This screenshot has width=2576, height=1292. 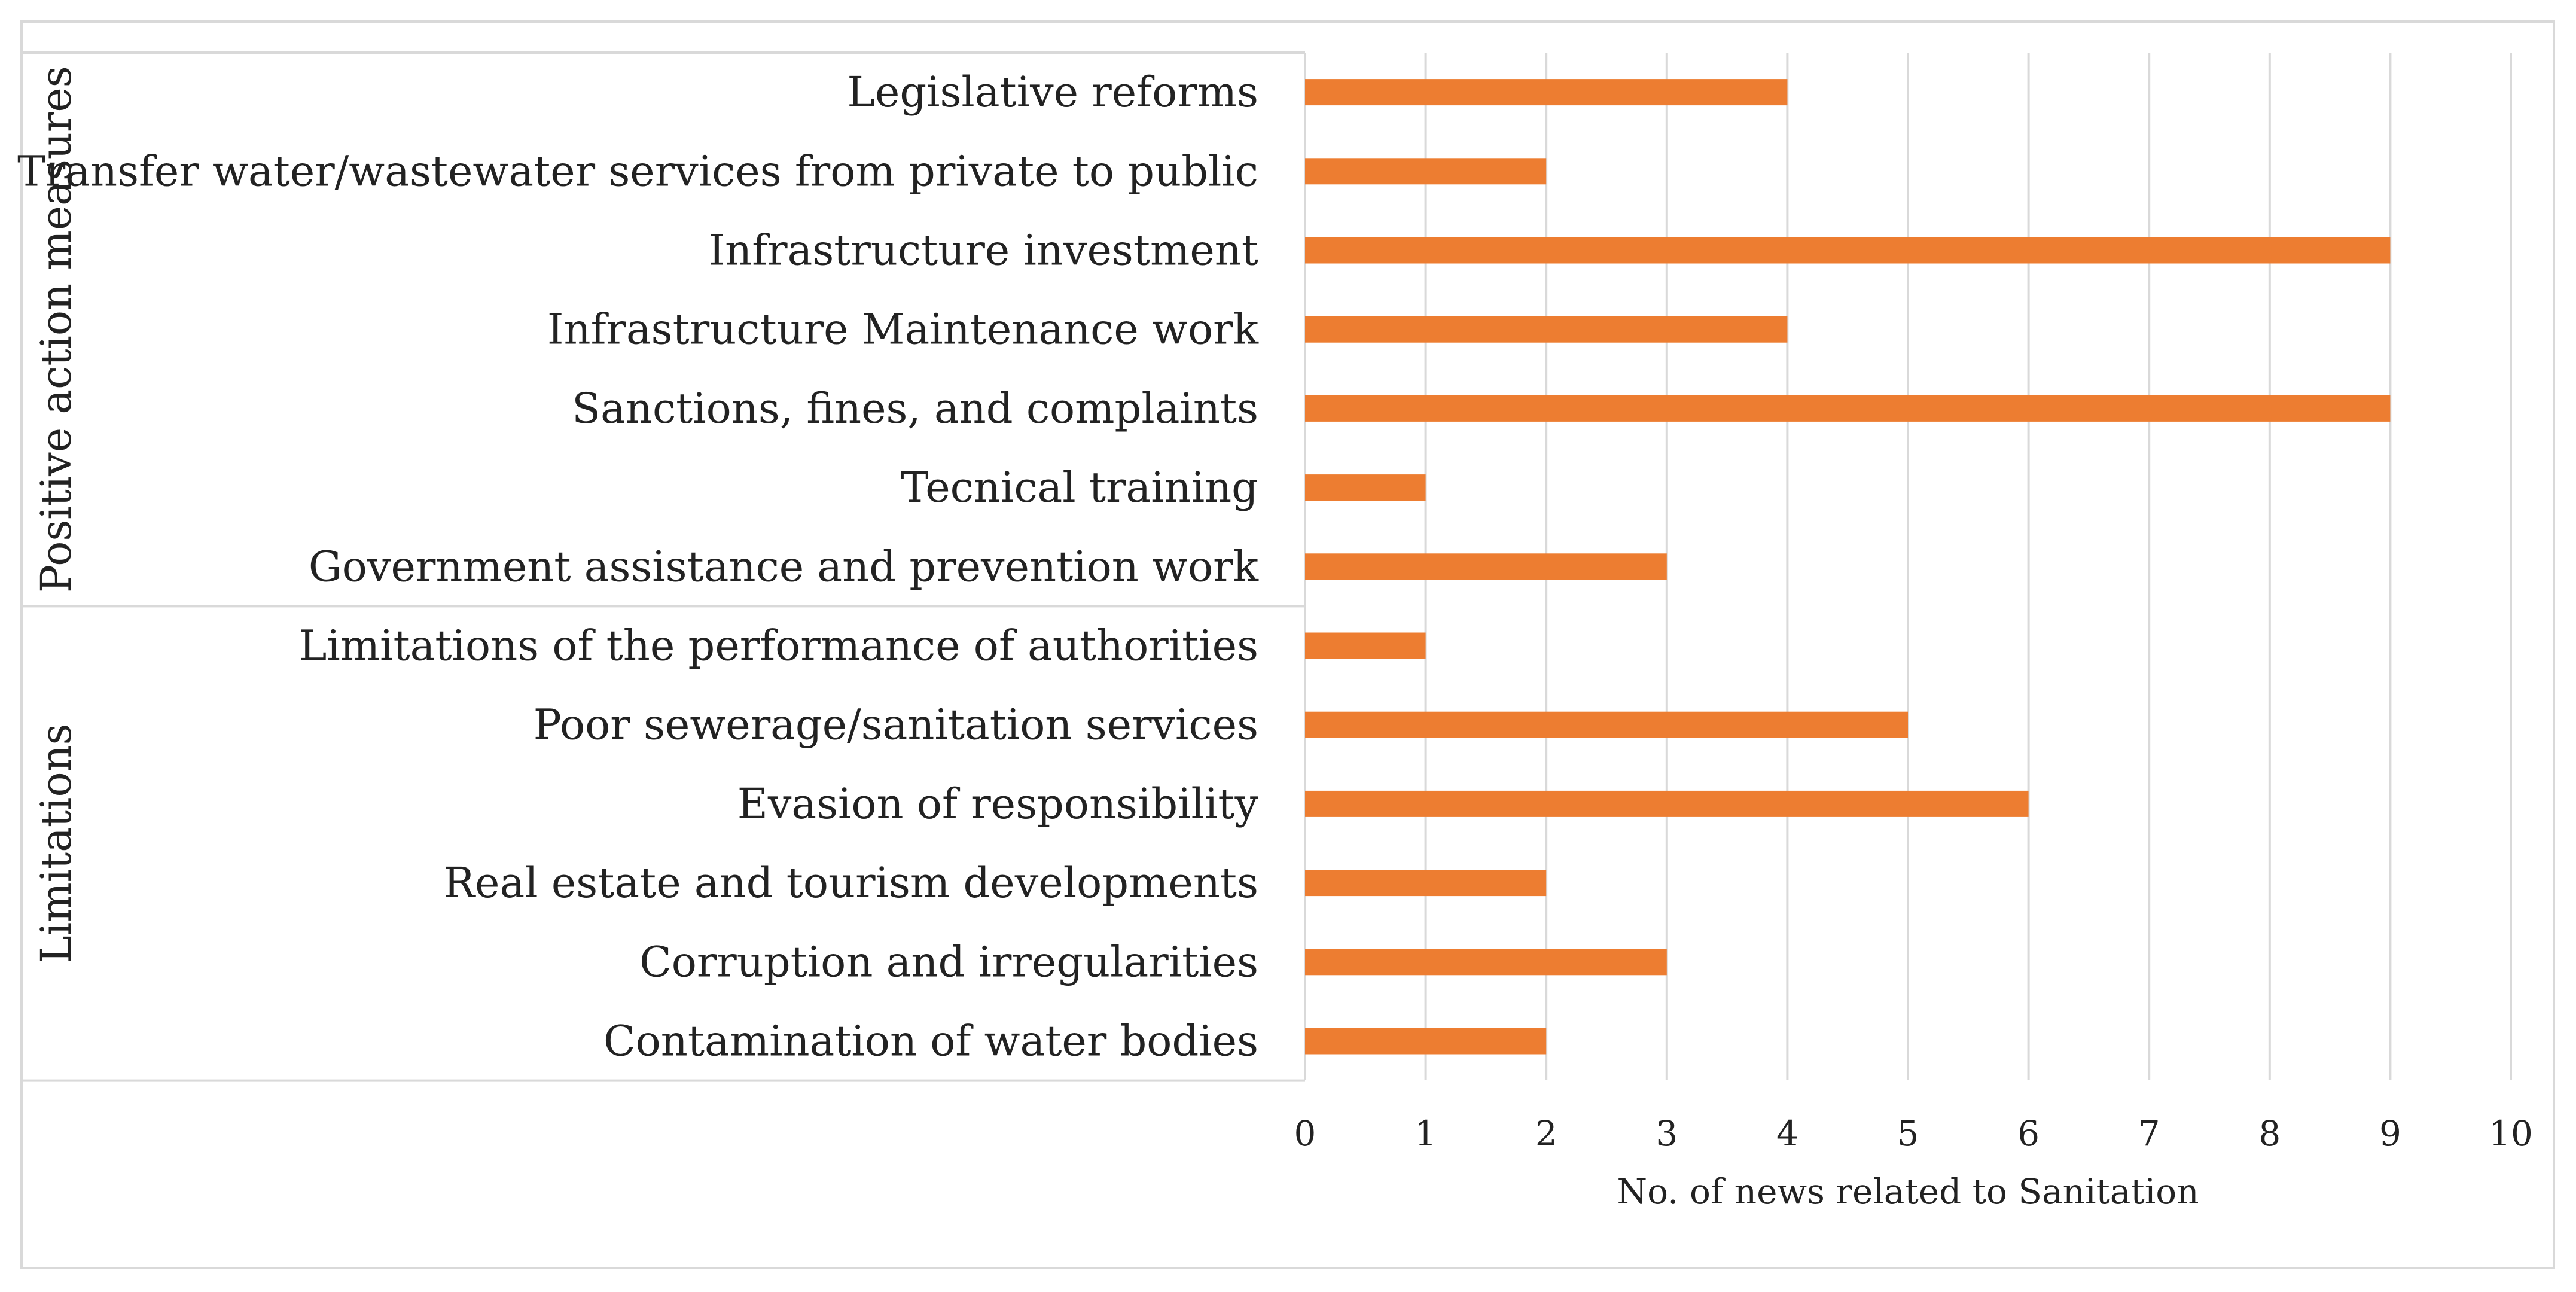 What do you see at coordinates (915, 408) in the screenshot?
I see `category-label: Sanctions, fines, and complaints` at bounding box center [915, 408].